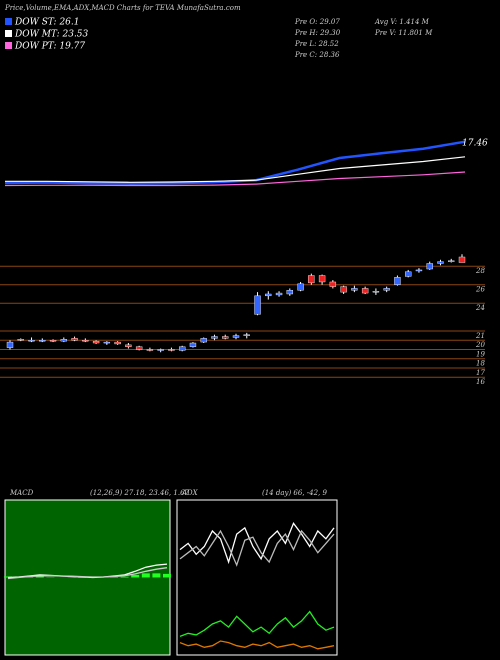 Image resolution: width=500 pixels, height=660 pixels. Describe the element at coordinates (47, 23) in the screenshot. I see `legend-label: DOW ST: 26.1` at that location.